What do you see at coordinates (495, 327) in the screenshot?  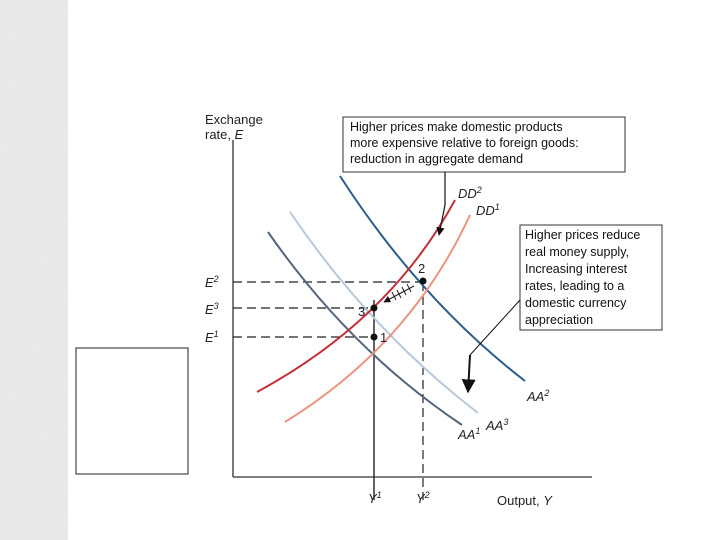 I see `callout-leader` at bounding box center [495, 327].